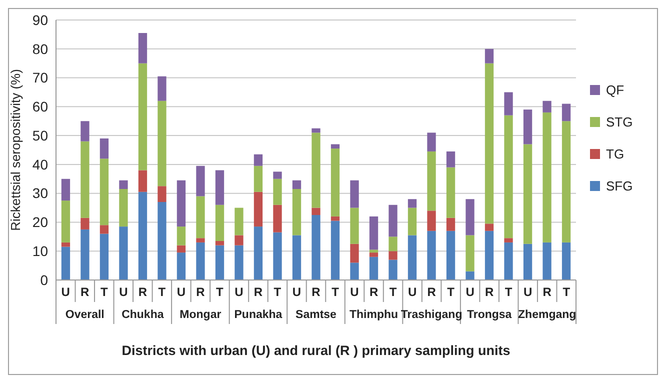  I want to click on y-tick-label: 30, so click(40, 193).